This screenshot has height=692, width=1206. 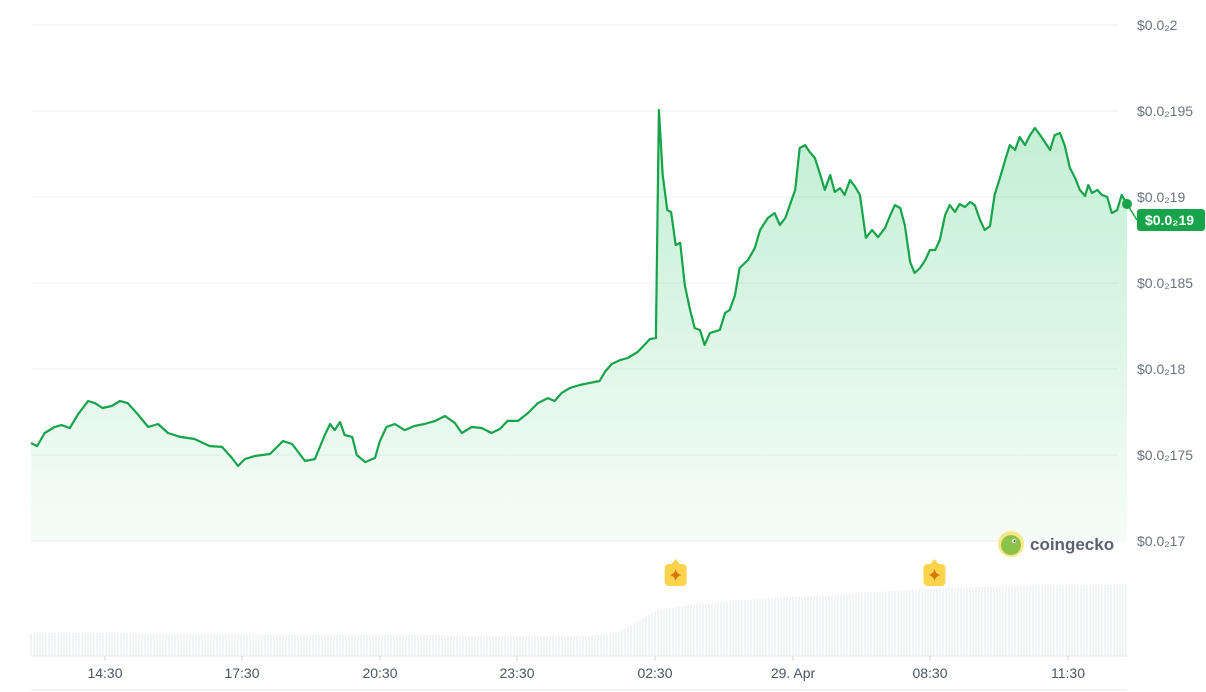 I want to click on y-tick-label: $0.0₂175, so click(x=1165, y=455).